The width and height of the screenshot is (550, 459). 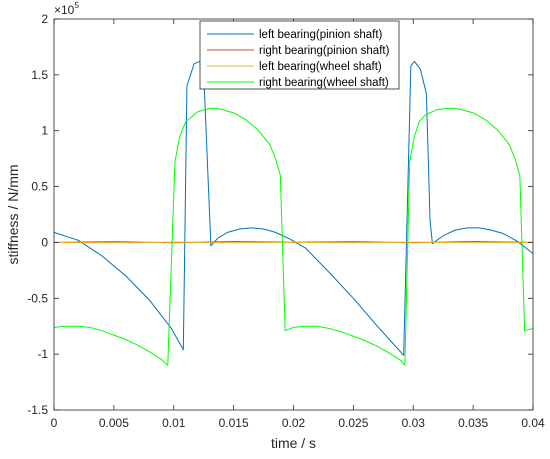 I want to click on y-tick-label: 0.5, so click(x=39, y=187).